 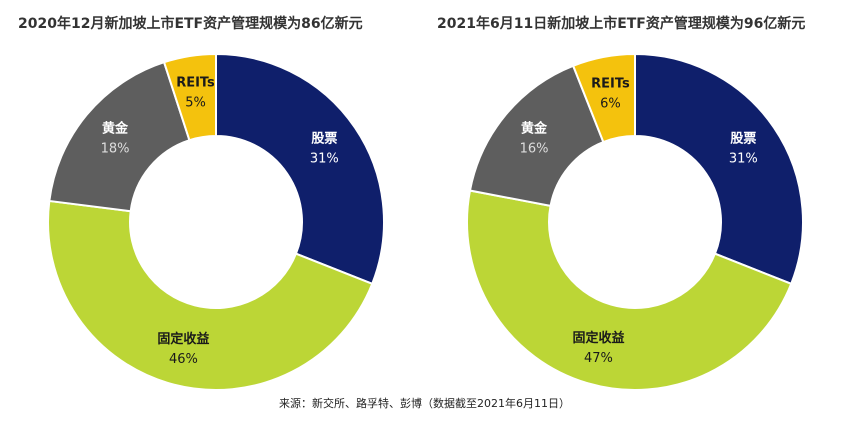 I want to click on slice-value-right-3: 6%, so click(x=610, y=103).